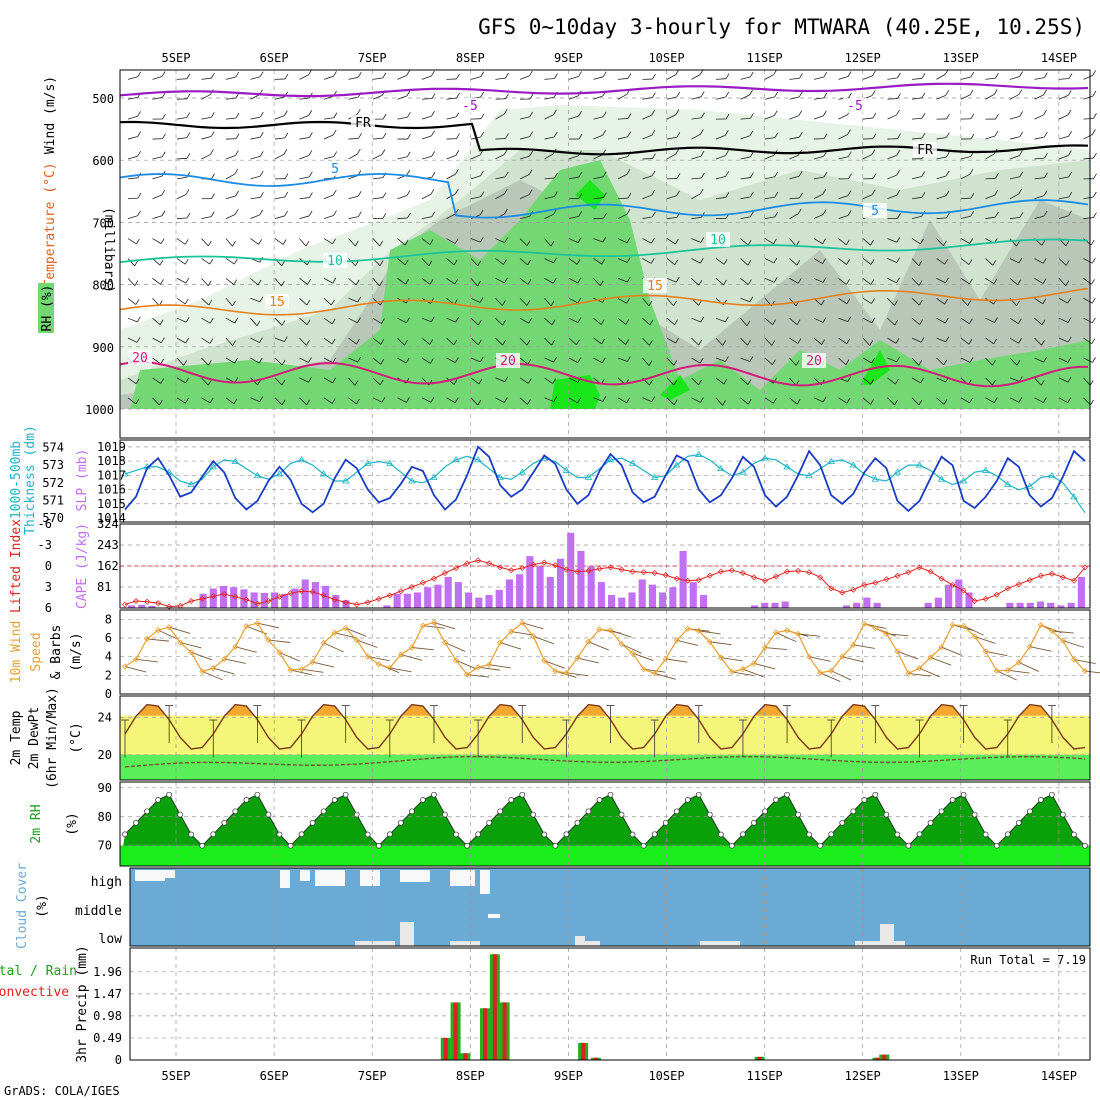 This screenshot has width=1100, height=1100. What do you see at coordinates (508, 361) in the screenshot?
I see `temperature-contour-label: 20` at bounding box center [508, 361].